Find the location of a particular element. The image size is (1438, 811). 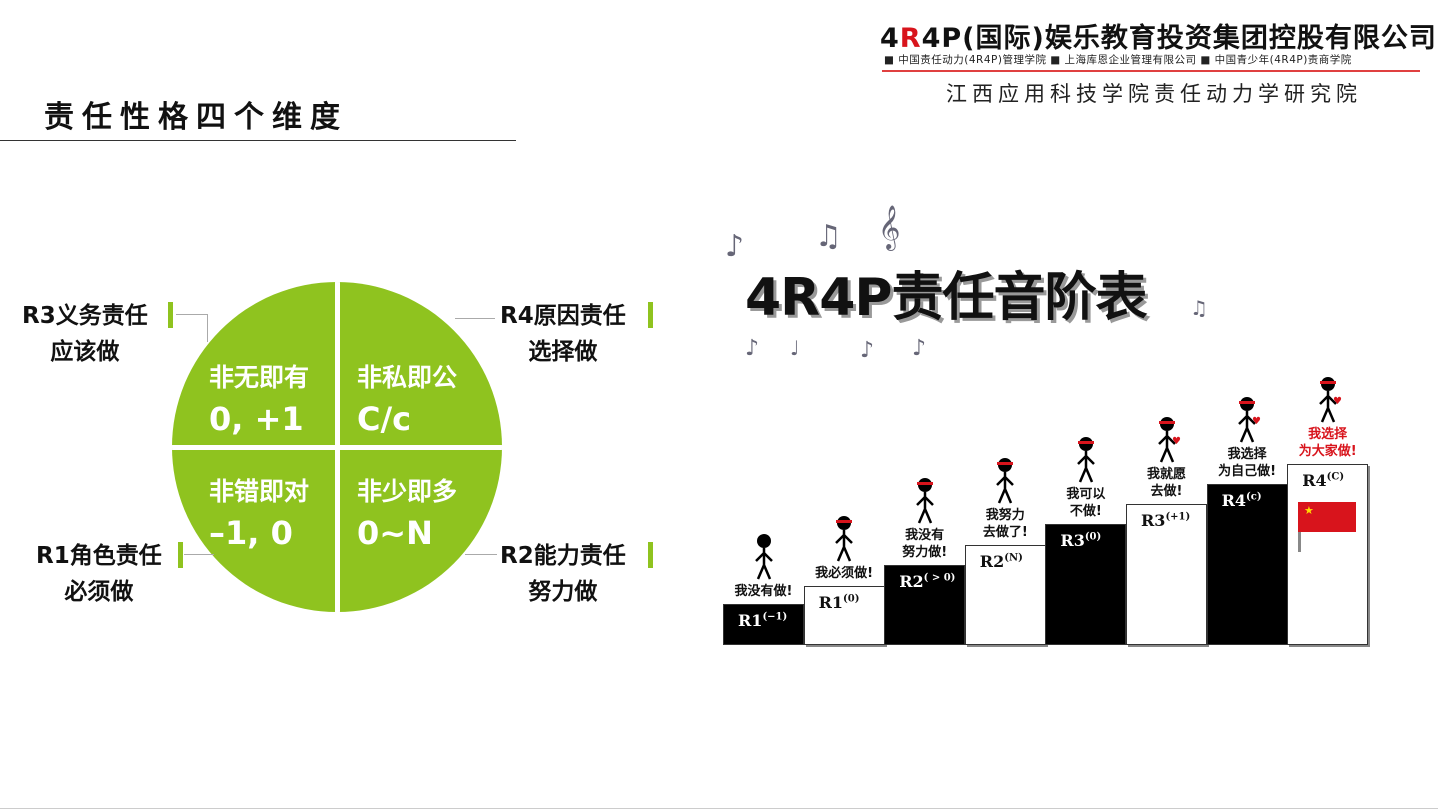

step-caption: 我努力 去做了! is located at coordinates (1005, 524).